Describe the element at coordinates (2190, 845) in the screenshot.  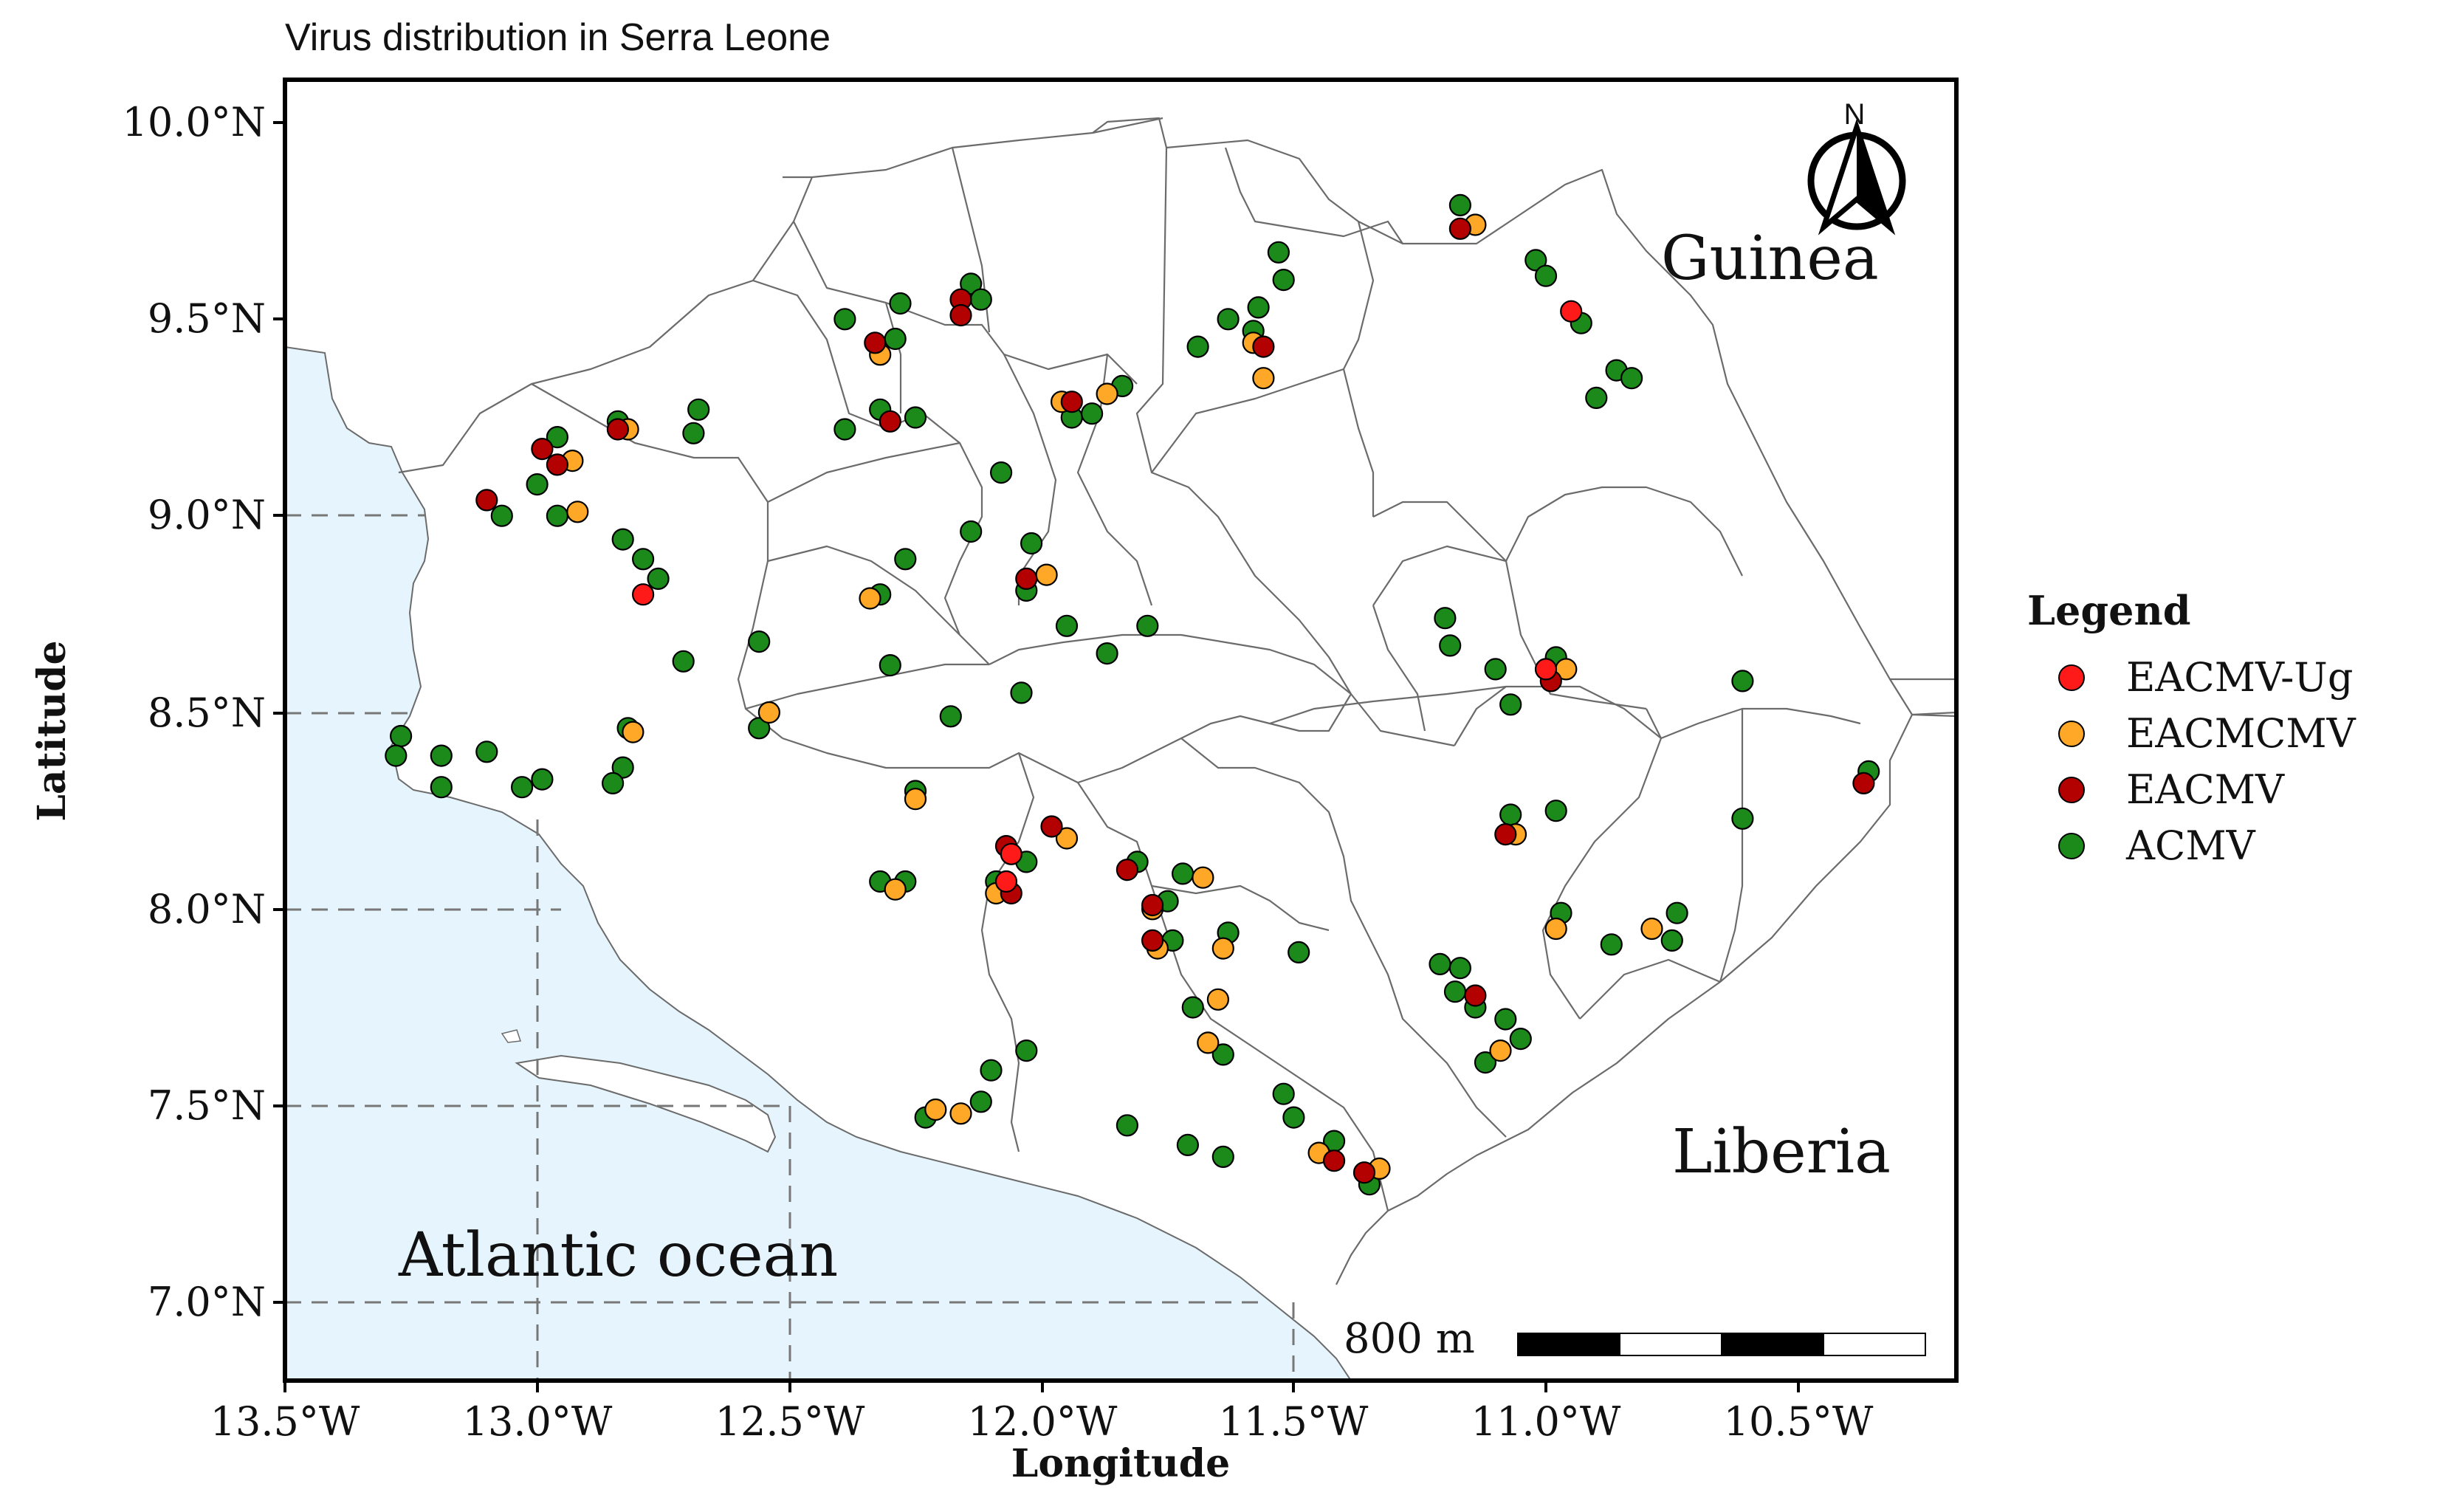
I see `legend-label: ACMV` at that location.